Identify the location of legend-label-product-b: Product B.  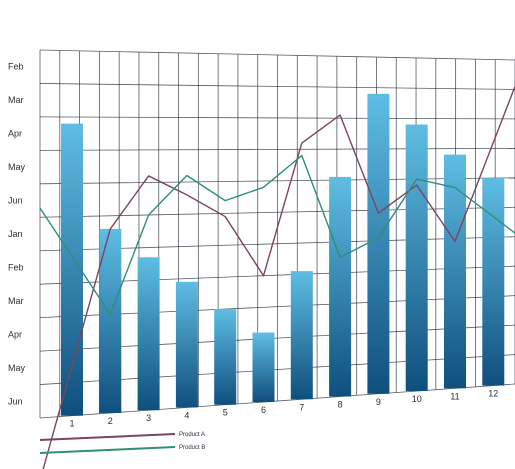
(192, 448).